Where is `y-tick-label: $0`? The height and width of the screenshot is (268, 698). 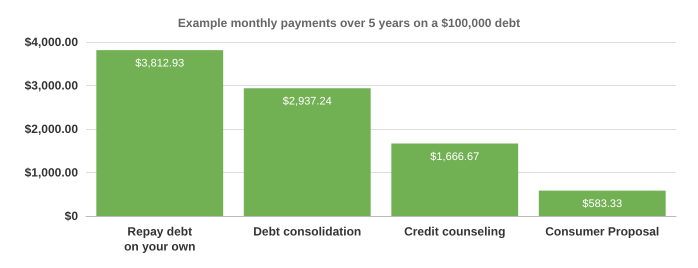
y-tick-label: $0 is located at coordinates (71, 216).